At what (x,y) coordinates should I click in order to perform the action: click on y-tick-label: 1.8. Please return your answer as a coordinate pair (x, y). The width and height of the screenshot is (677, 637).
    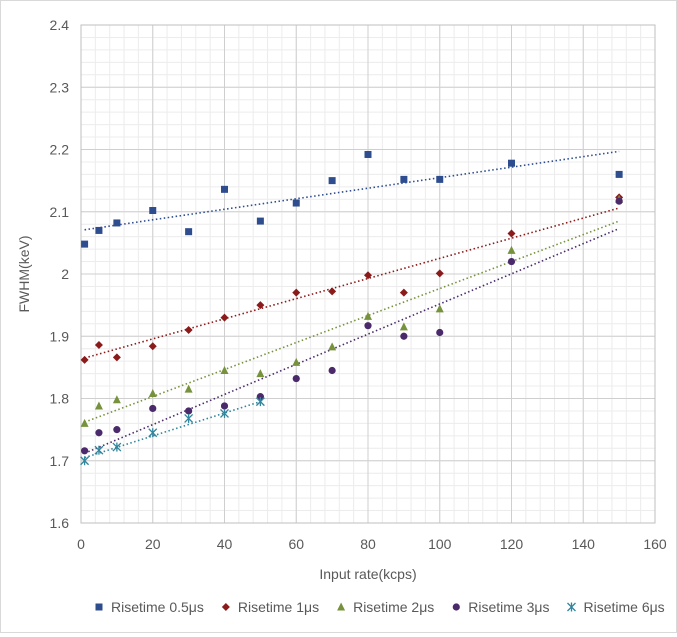
    Looking at the image, I should click on (60, 399).